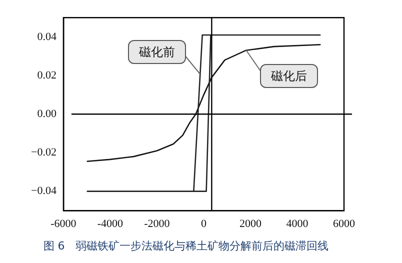 The width and height of the screenshot is (402, 263). I want to click on text: 图 6 弱磁铁矿一步法磁化与稀土矿物分解前后的磁滞回线, so click(186, 245).